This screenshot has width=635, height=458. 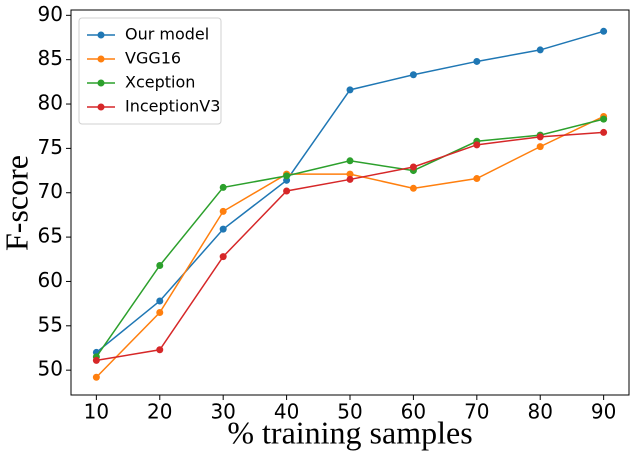 I want to click on x-tick-label: 10, so click(x=96, y=412).